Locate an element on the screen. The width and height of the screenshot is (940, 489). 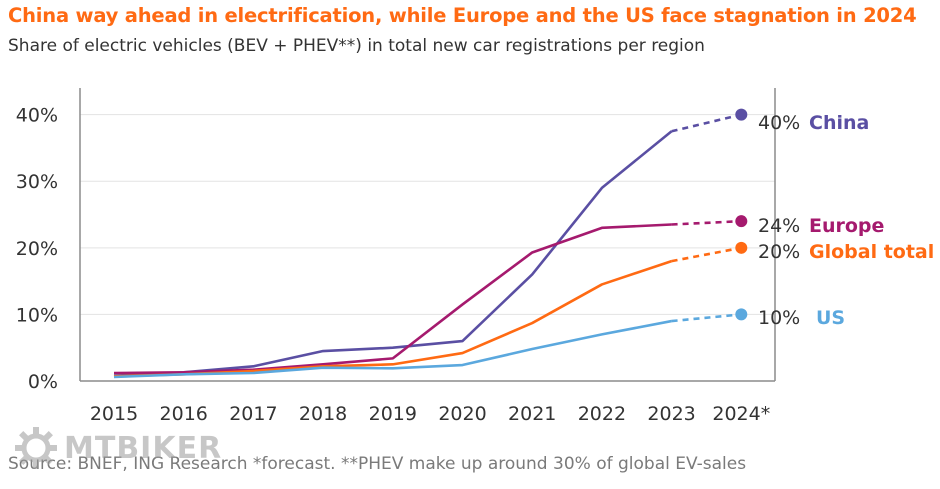
x-tick-label: 2018 is located at coordinates (323, 414).